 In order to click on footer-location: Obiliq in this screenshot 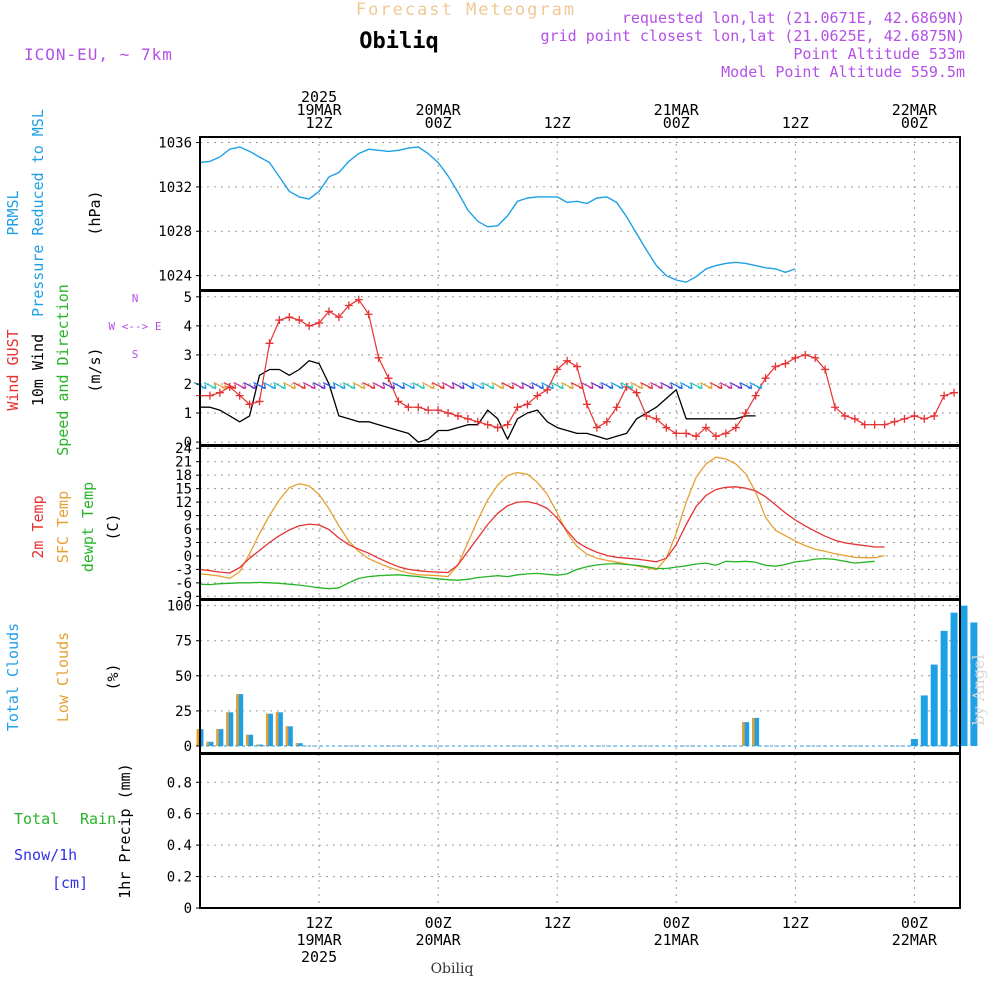, I will do `click(452, 969)`.